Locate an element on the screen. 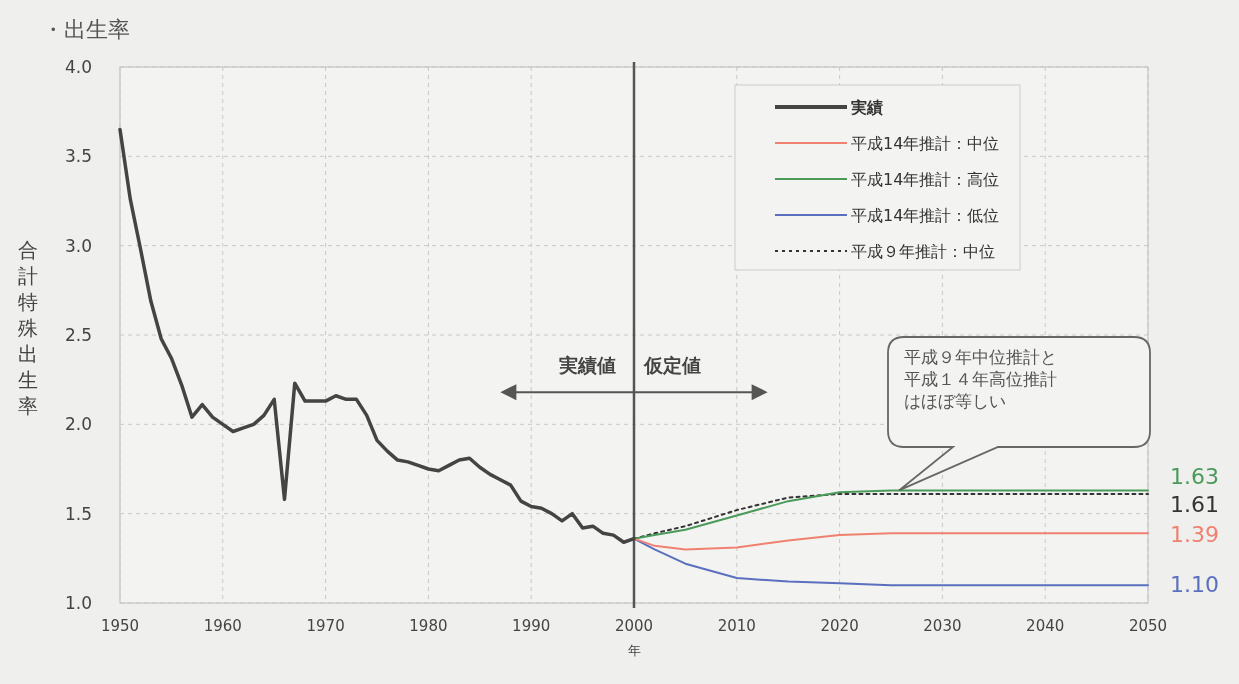  chart-title: ・出生率 is located at coordinates (86, 29).